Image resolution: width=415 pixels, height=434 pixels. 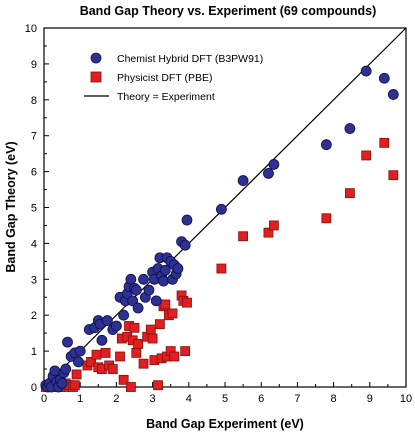 What do you see at coordinates (34, 316) in the screenshot?
I see `y-tick-label: 2` at bounding box center [34, 316].